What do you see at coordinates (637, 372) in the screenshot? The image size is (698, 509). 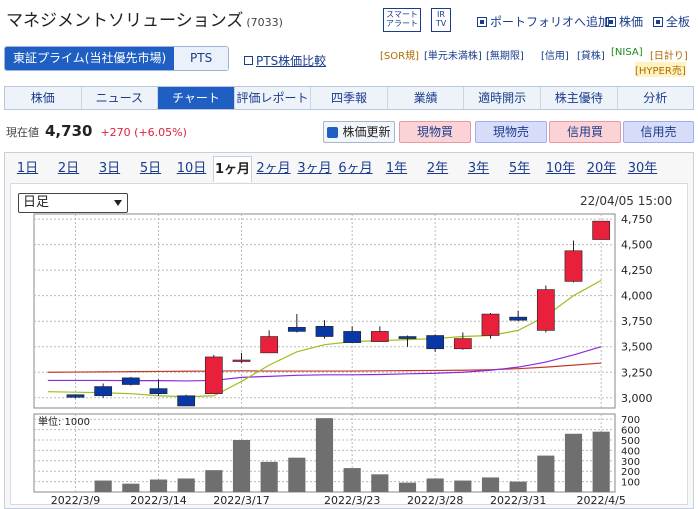 I see `price-tick-label: 3,250` at bounding box center [637, 372].